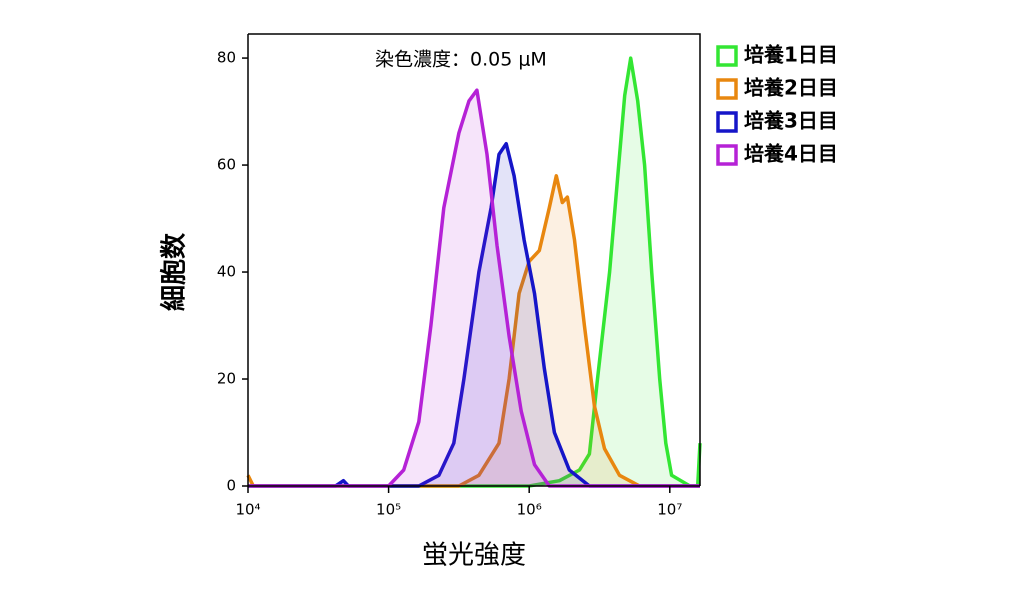 The height and width of the screenshot is (600, 1020). What do you see at coordinates (791, 154) in the screenshot?
I see `legend-label: 培養4日目` at bounding box center [791, 154].